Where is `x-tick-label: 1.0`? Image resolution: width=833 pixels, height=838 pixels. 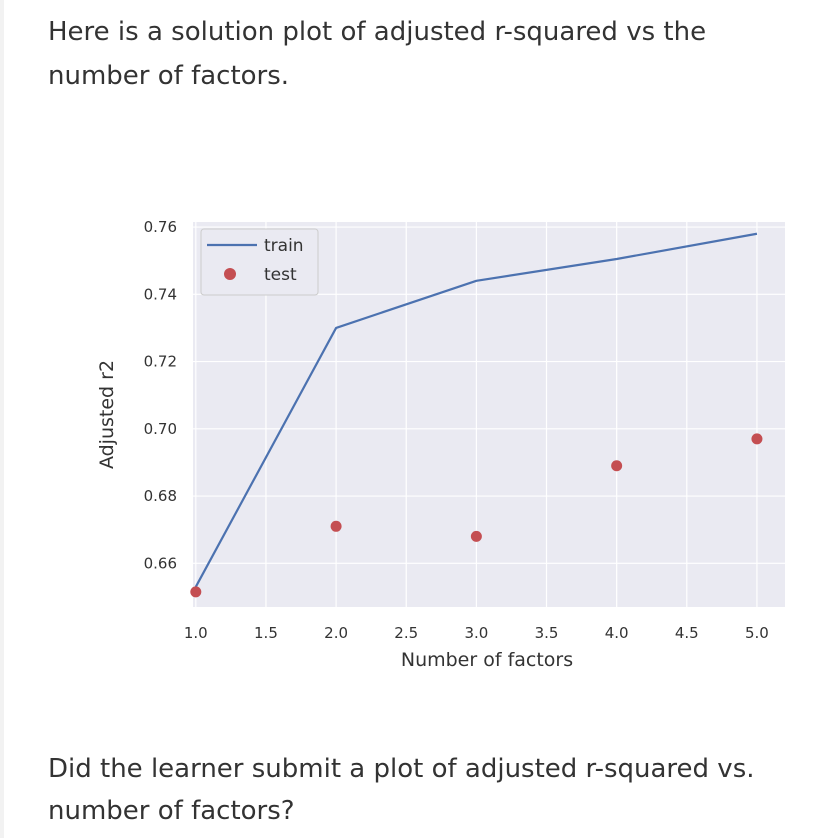
x-tick-label: 1.0 is located at coordinates (196, 633).